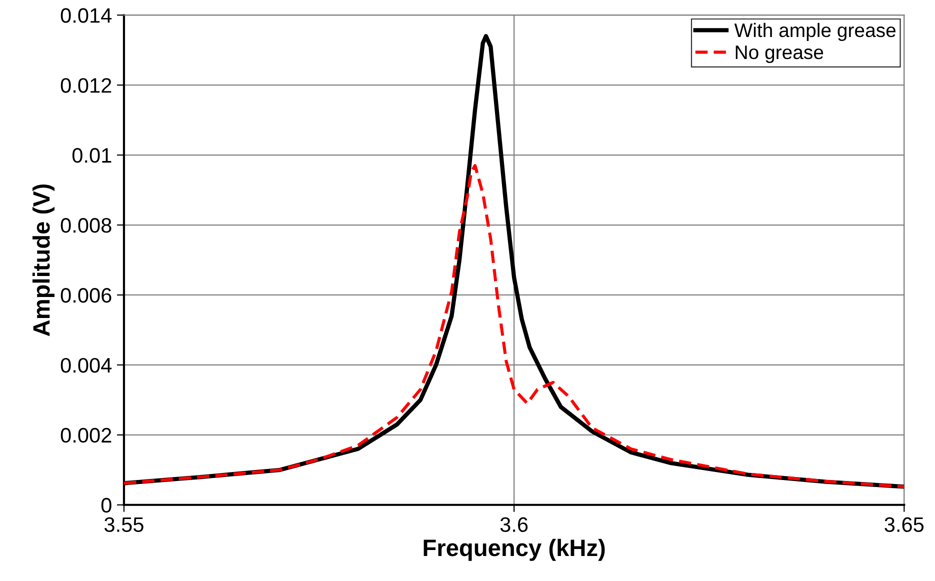 Image resolution: width=935 pixels, height=581 pixels. I want to click on x-tick-label: 3.65, so click(904, 524).